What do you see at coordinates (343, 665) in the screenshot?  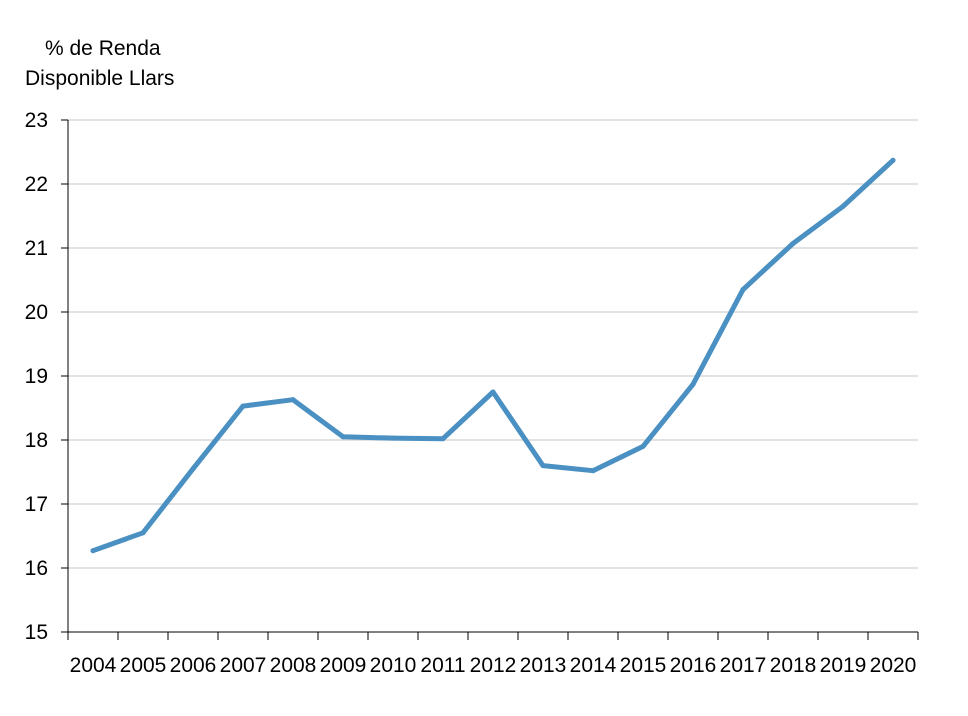 I see `x-tick-label: 2009` at bounding box center [343, 665].